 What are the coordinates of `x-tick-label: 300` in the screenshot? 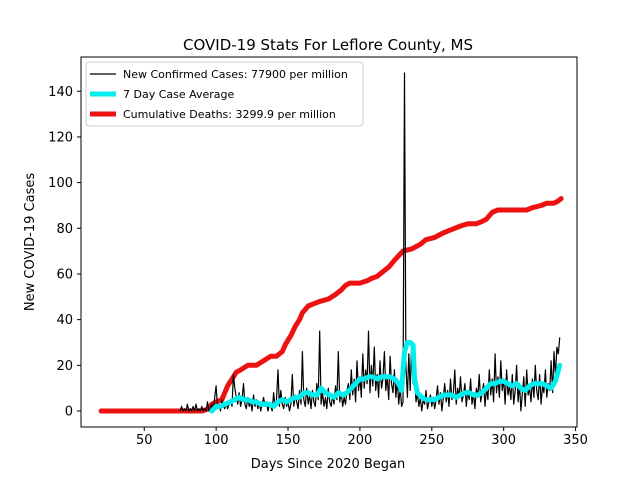 It's located at (503, 440).